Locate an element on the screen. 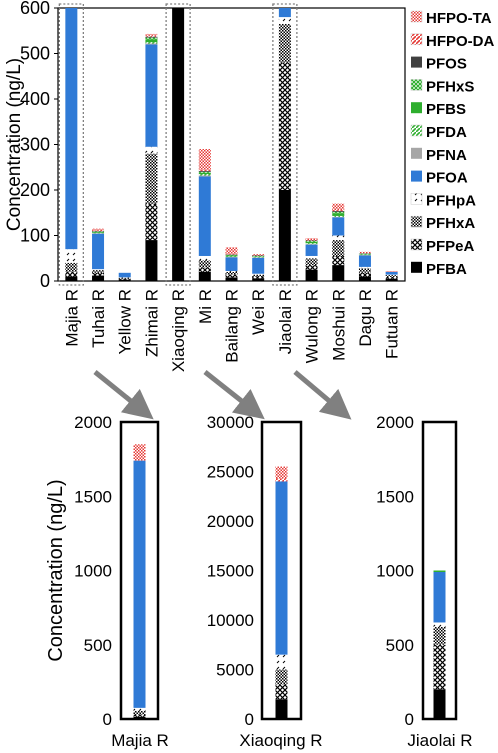  legend-label: PFPeA is located at coordinates (450, 246).